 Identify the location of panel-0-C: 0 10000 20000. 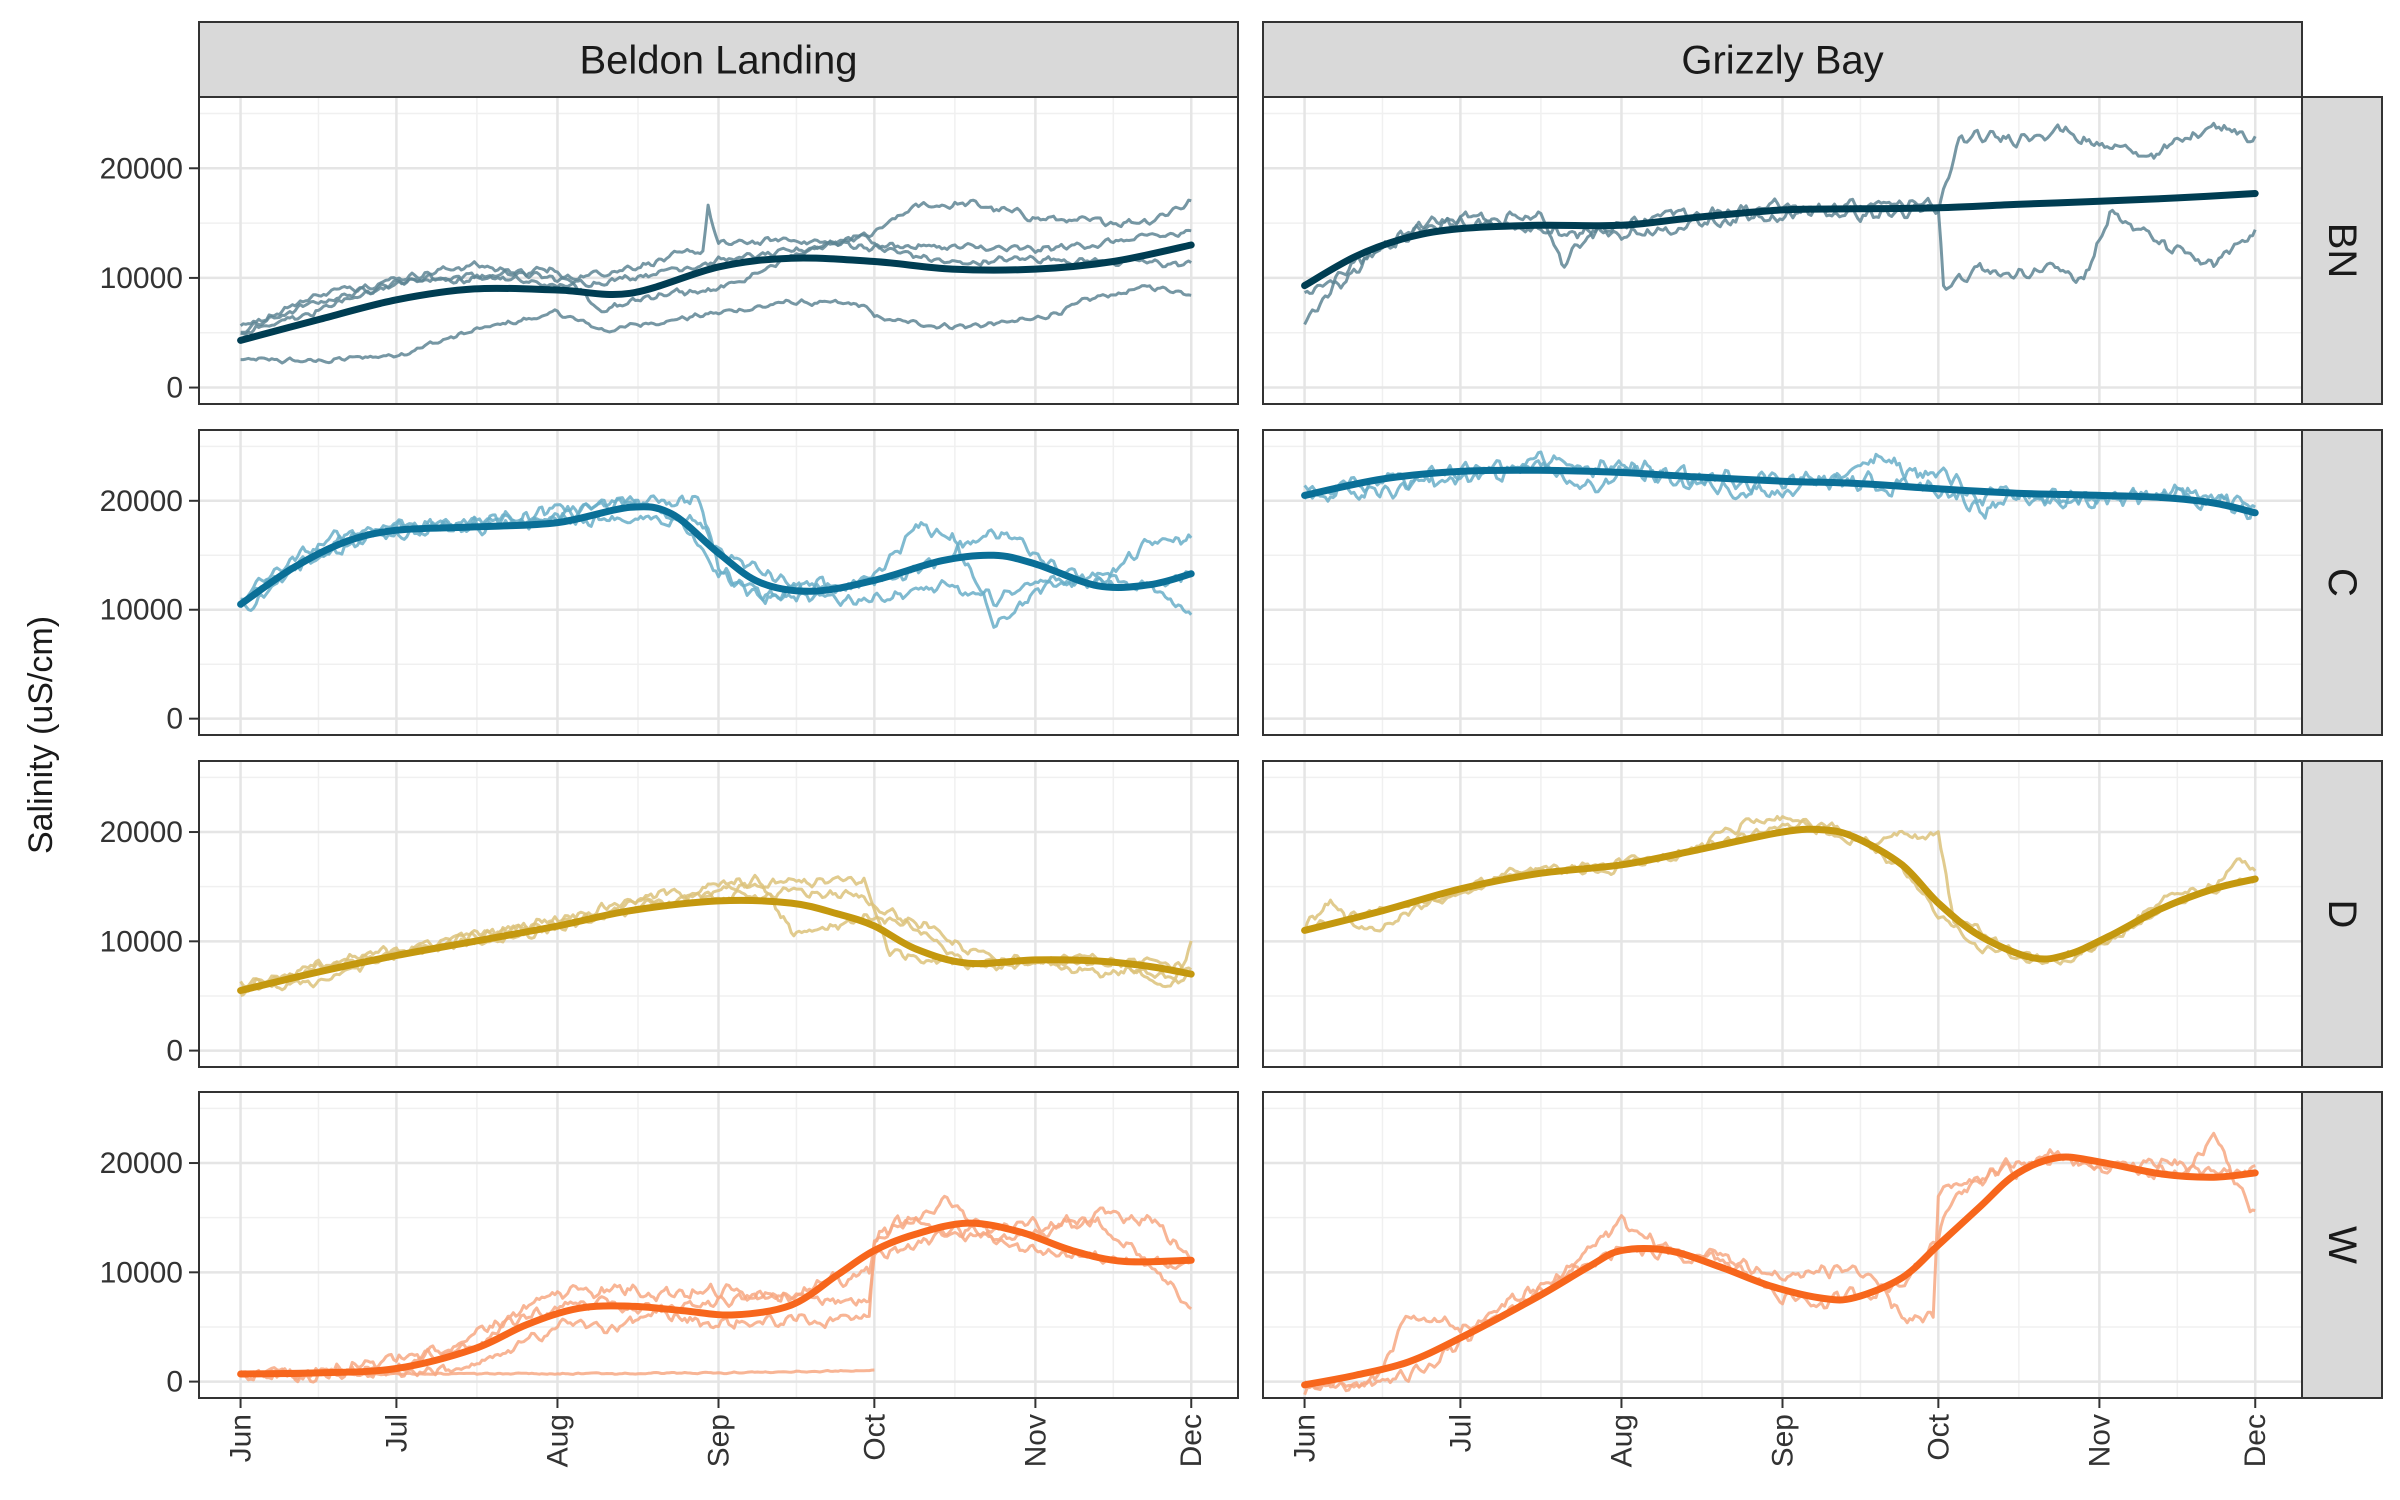
(669, 582).